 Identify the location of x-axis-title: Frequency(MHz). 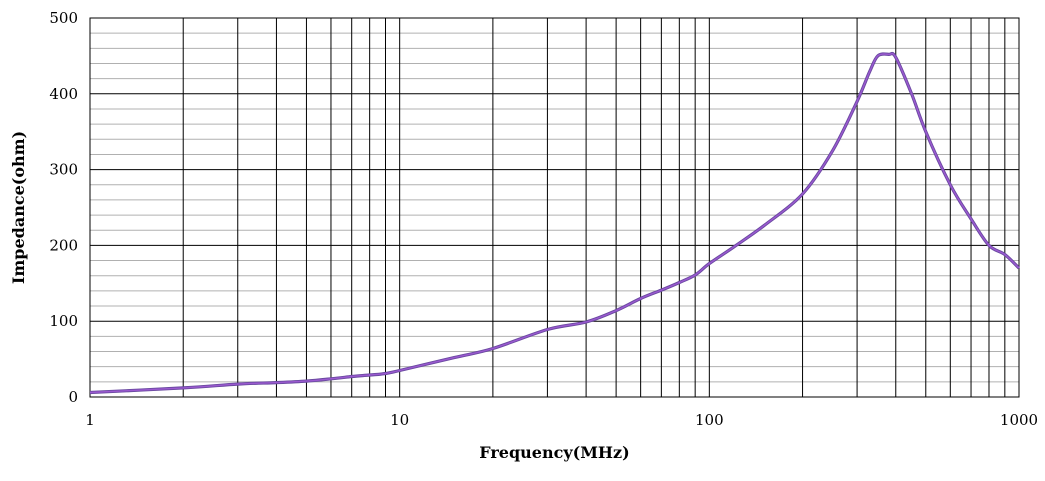
(554, 452).